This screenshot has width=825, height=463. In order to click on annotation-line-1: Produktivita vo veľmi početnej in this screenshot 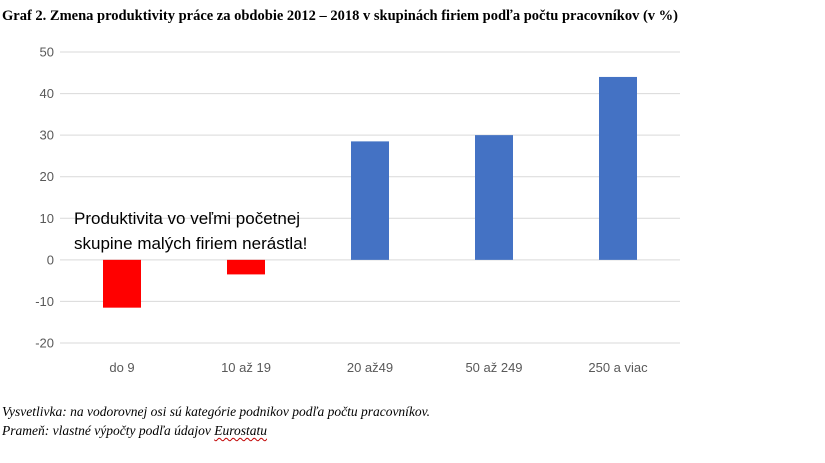, I will do `click(187, 218)`.